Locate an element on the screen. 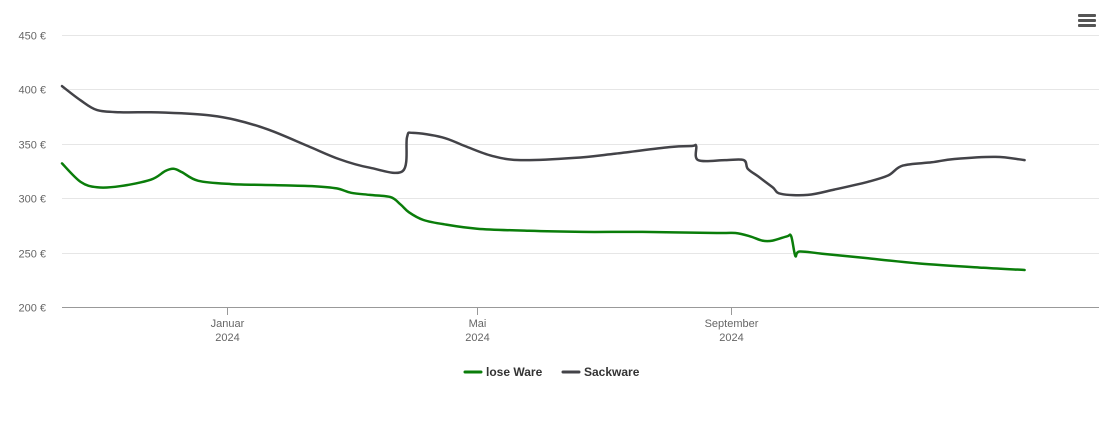 The height and width of the screenshot is (422, 1110). x-tick-label: September is located at coordinates (732, 324).